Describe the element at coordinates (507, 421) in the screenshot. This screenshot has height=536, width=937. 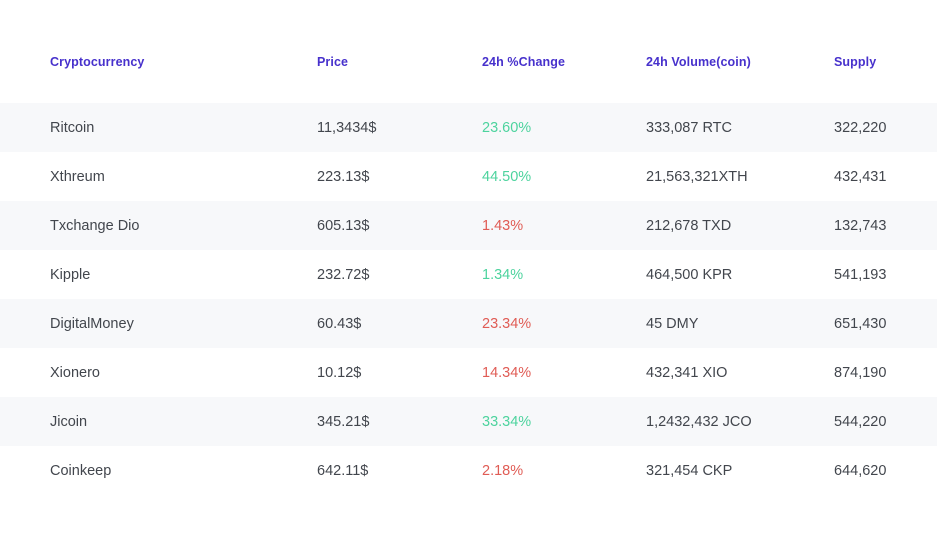
I see `coin-change: 33.34%` at that location.